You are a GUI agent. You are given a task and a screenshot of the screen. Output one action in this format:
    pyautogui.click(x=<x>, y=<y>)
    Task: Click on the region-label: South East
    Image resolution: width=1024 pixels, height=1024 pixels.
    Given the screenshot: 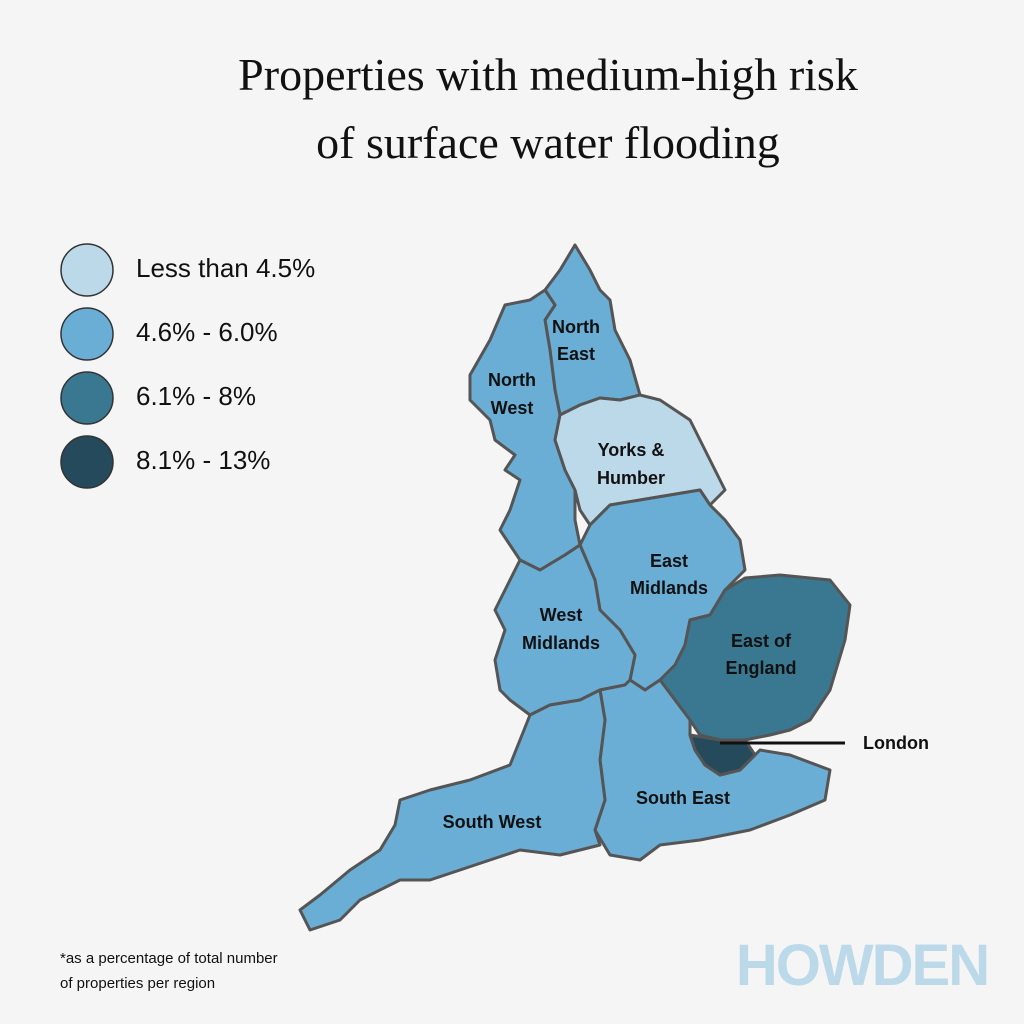 What is the action you would take?
    pyautogui.click(x=683, y=798)
    